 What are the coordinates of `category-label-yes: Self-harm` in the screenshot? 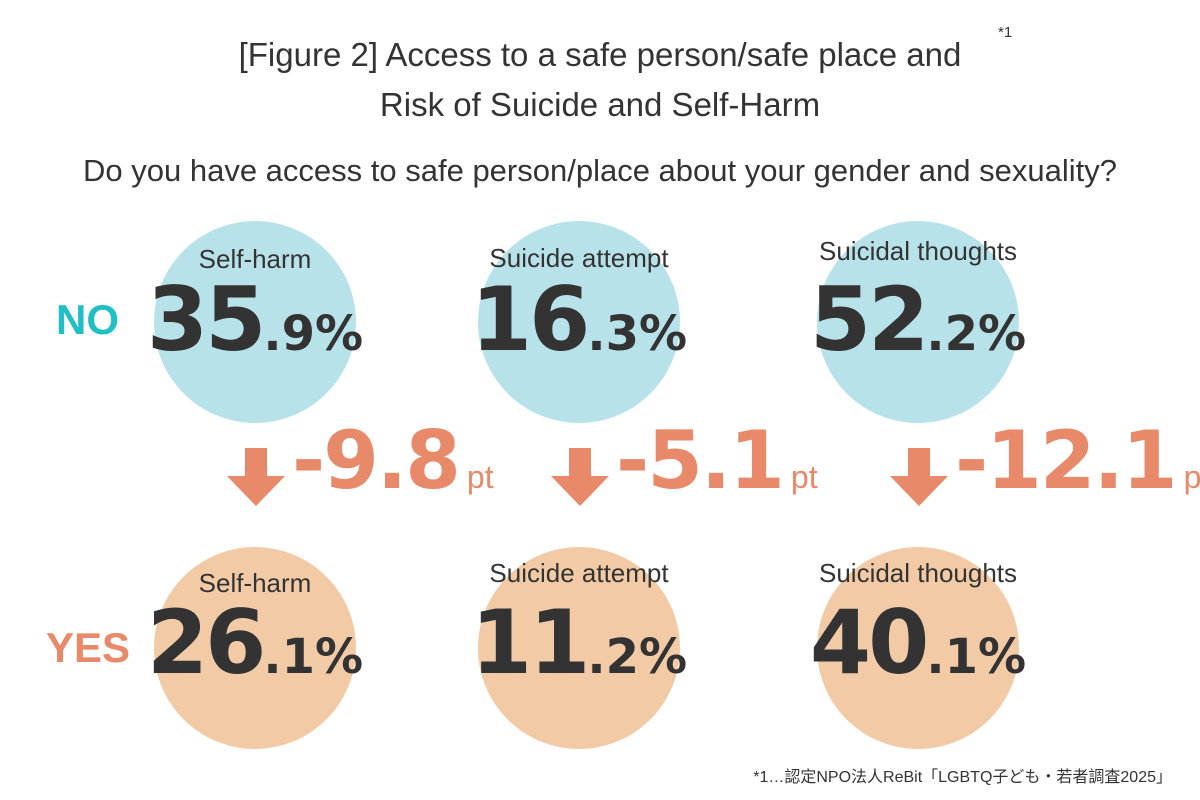 It's located at (255, 583).